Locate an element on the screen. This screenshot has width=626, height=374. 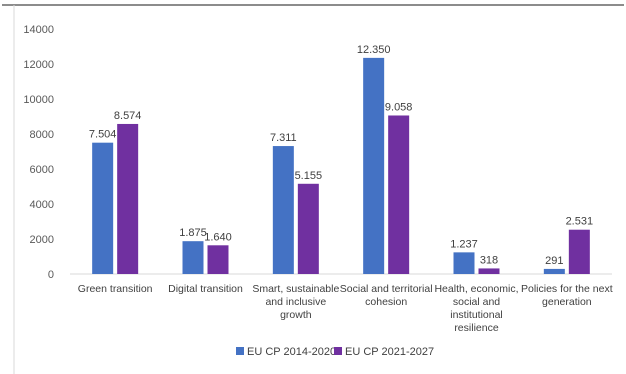
category-label: Smart, sustainable is located at coordinates (295, 289).